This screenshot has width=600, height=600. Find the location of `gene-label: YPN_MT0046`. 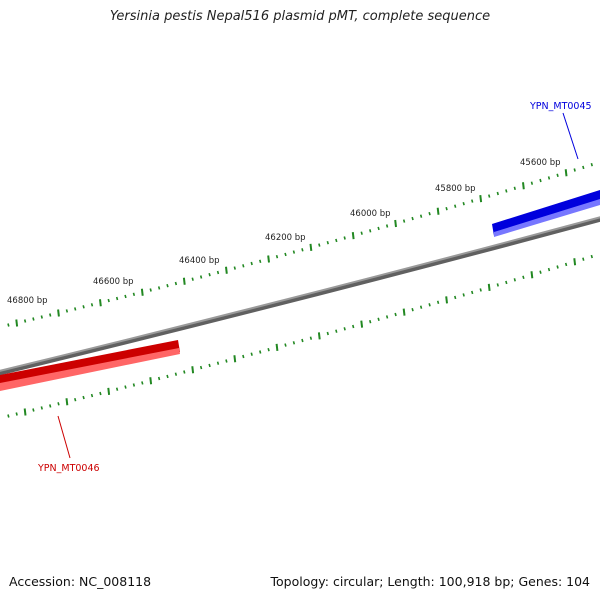

gene-label: YPN_MT0046 is located at coordinates (68, 468).